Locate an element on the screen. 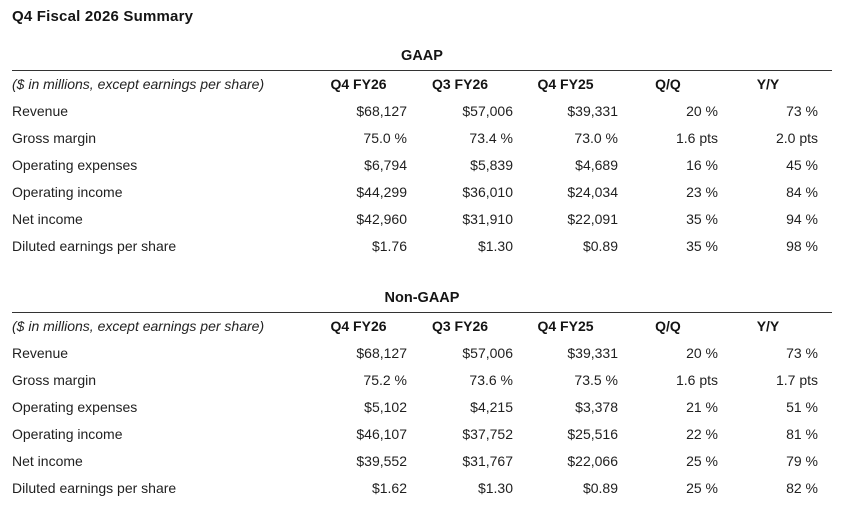 The width and height of the screenshot is (846, 516). cell-value: $24,034 is located at coordinates (592, 192).